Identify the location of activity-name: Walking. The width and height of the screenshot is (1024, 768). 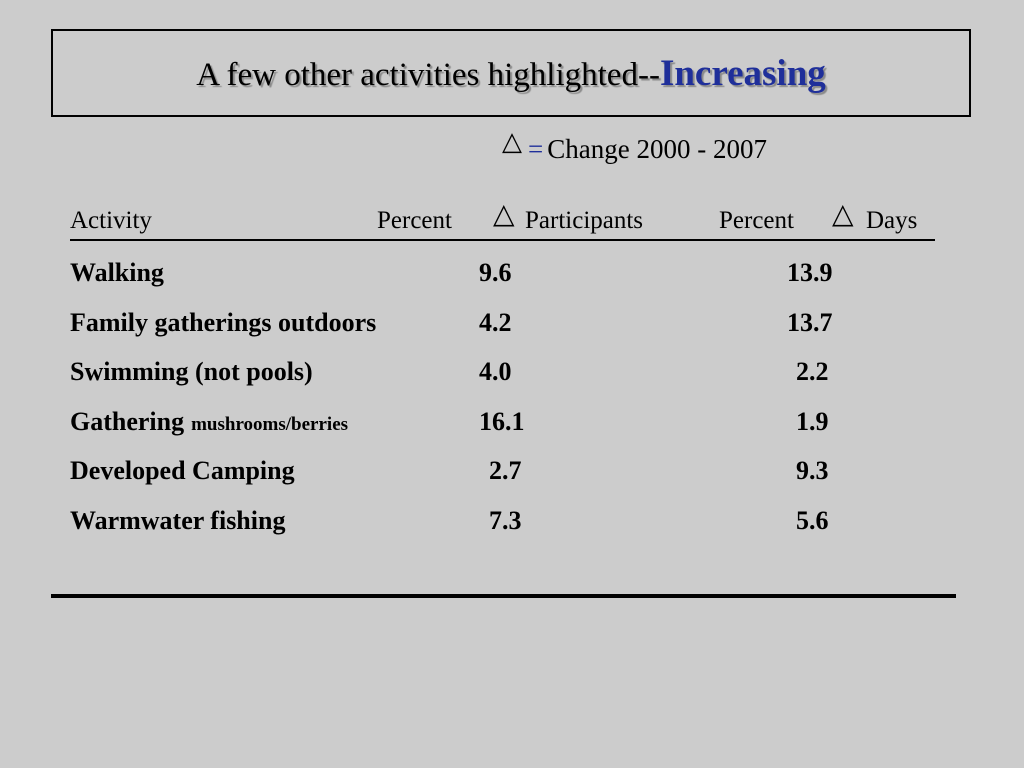
(117, 272).